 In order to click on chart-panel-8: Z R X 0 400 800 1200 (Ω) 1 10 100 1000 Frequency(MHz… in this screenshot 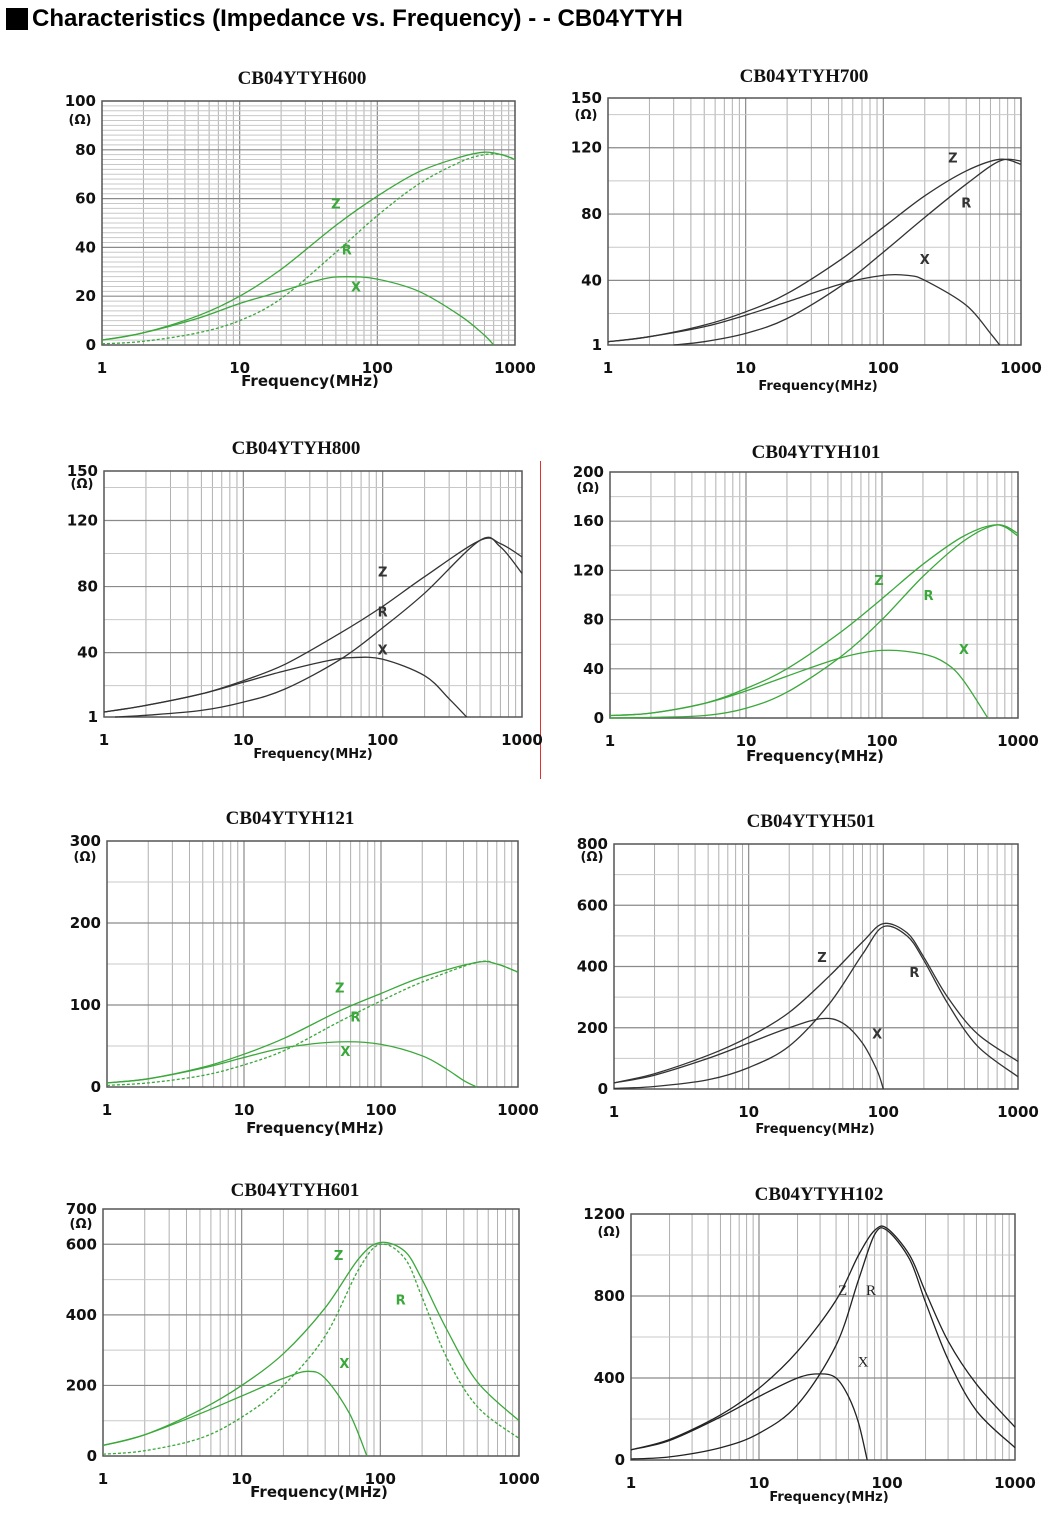, I will do `click(799, 1345)`.